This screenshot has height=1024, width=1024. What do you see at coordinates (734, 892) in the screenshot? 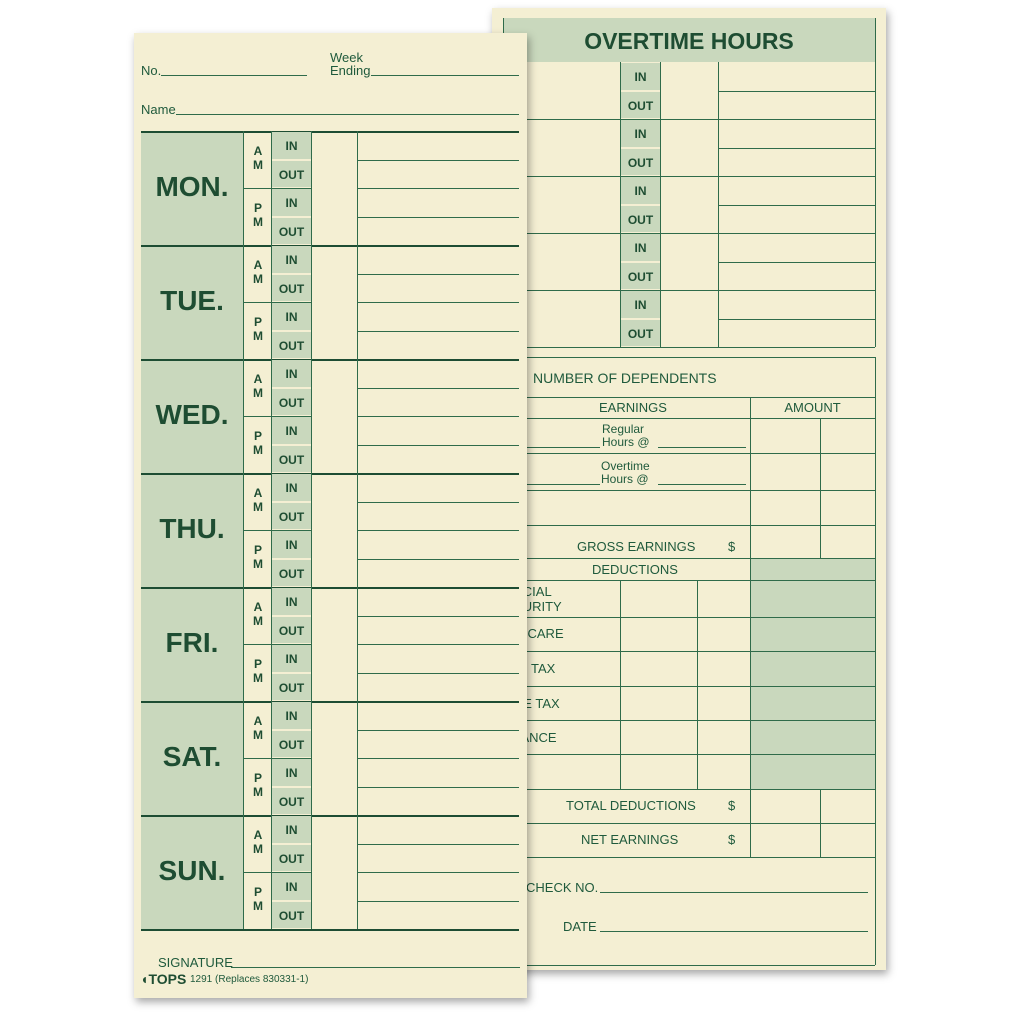
I see `check-no-field` at bounding box center [734, 892].